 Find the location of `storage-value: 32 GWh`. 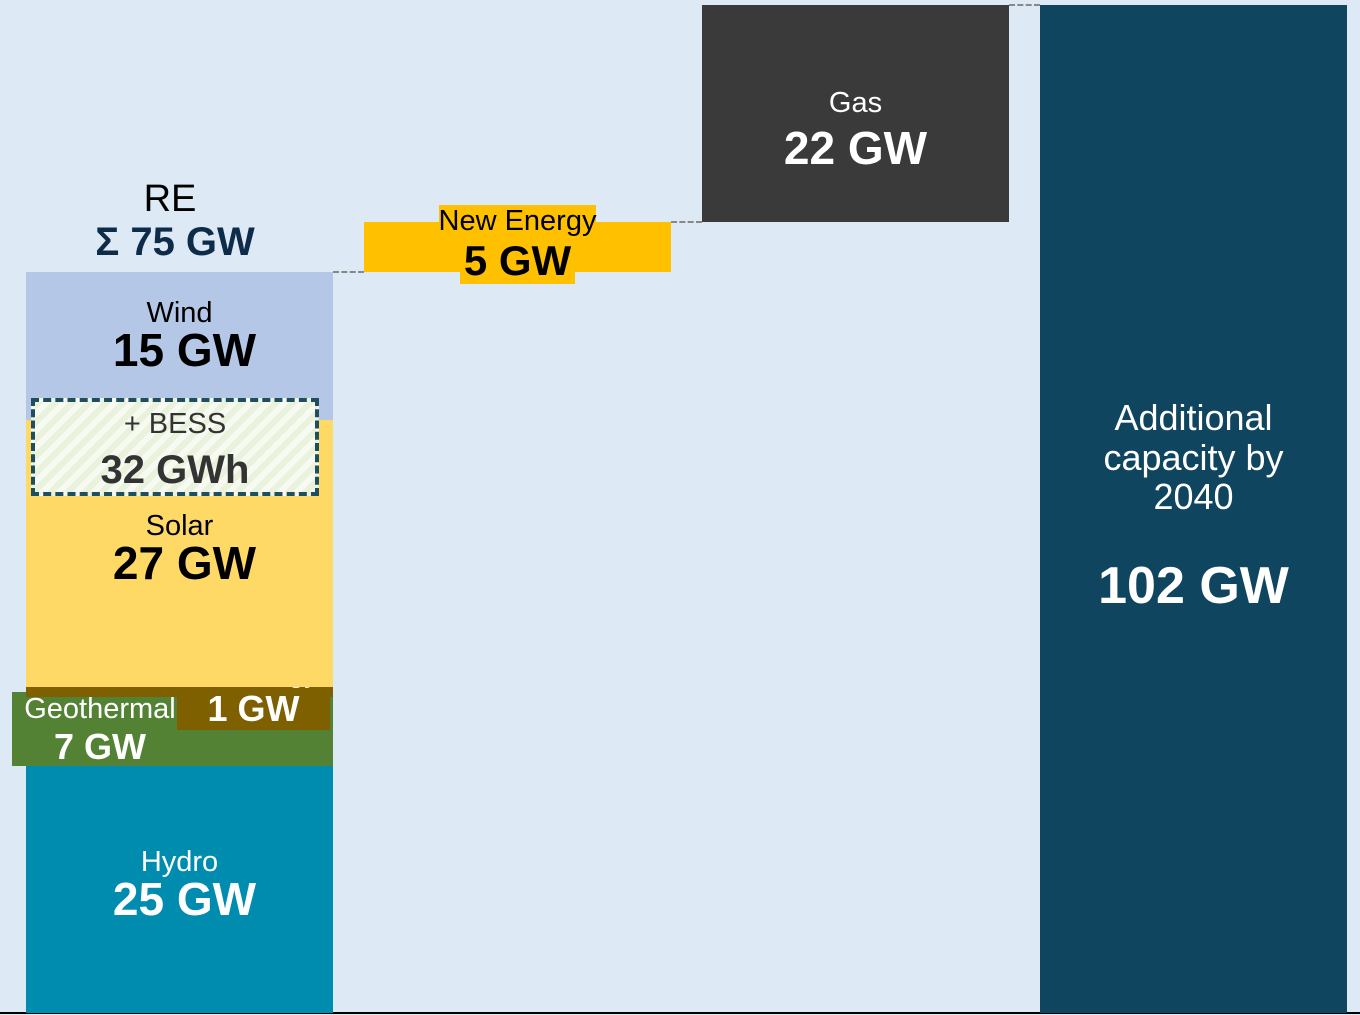

storage-value: 32 GWh is located at coordinates (175, 470).